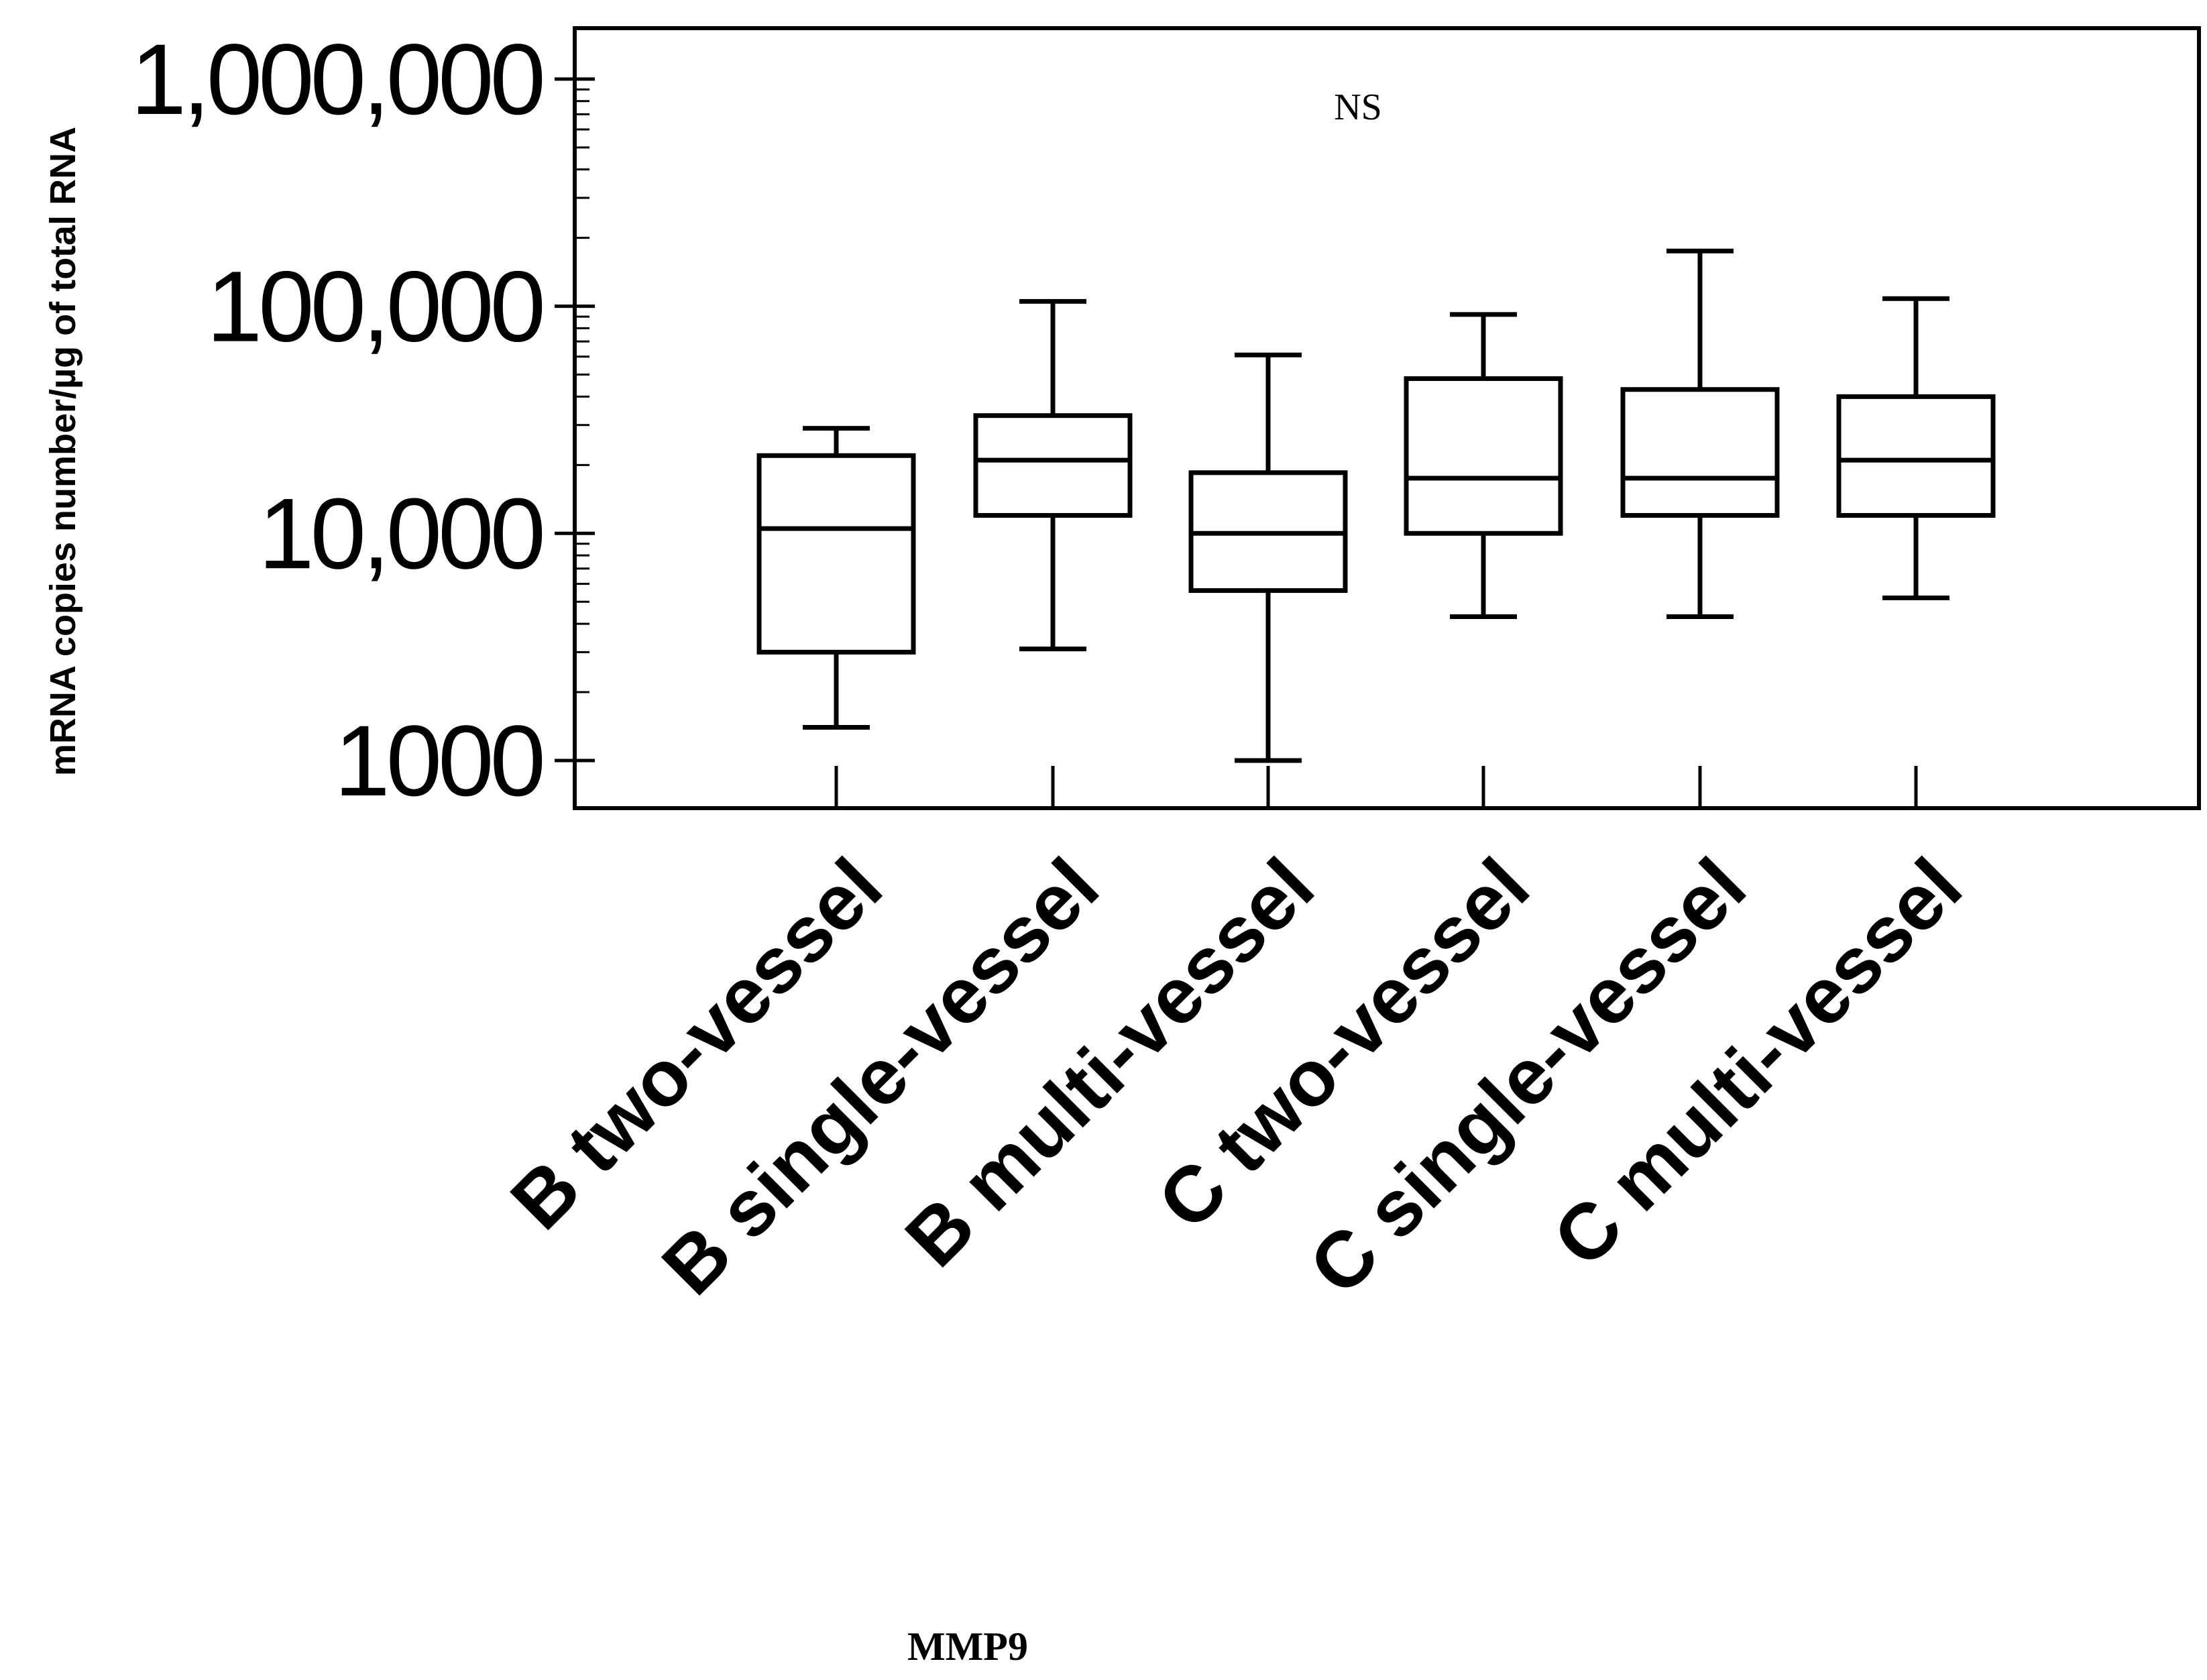  Describe the element at coordinates (582, 390) in the screenshot. I see `y-minor-ticks` at that location.